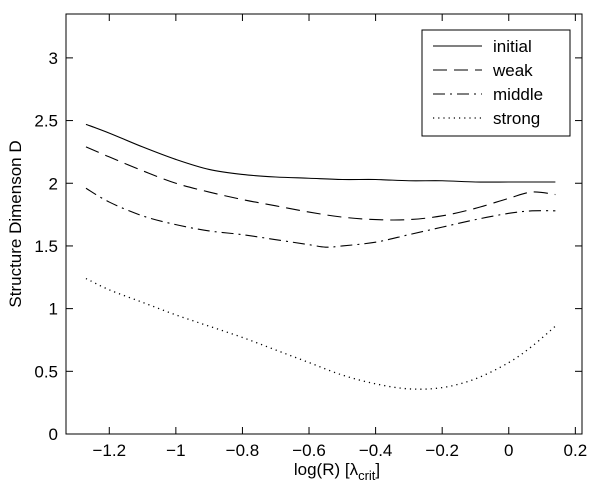 This screenshot has width=598, height=496. I want to click on x-axis-title-subscript: crit, so click(367, 475).